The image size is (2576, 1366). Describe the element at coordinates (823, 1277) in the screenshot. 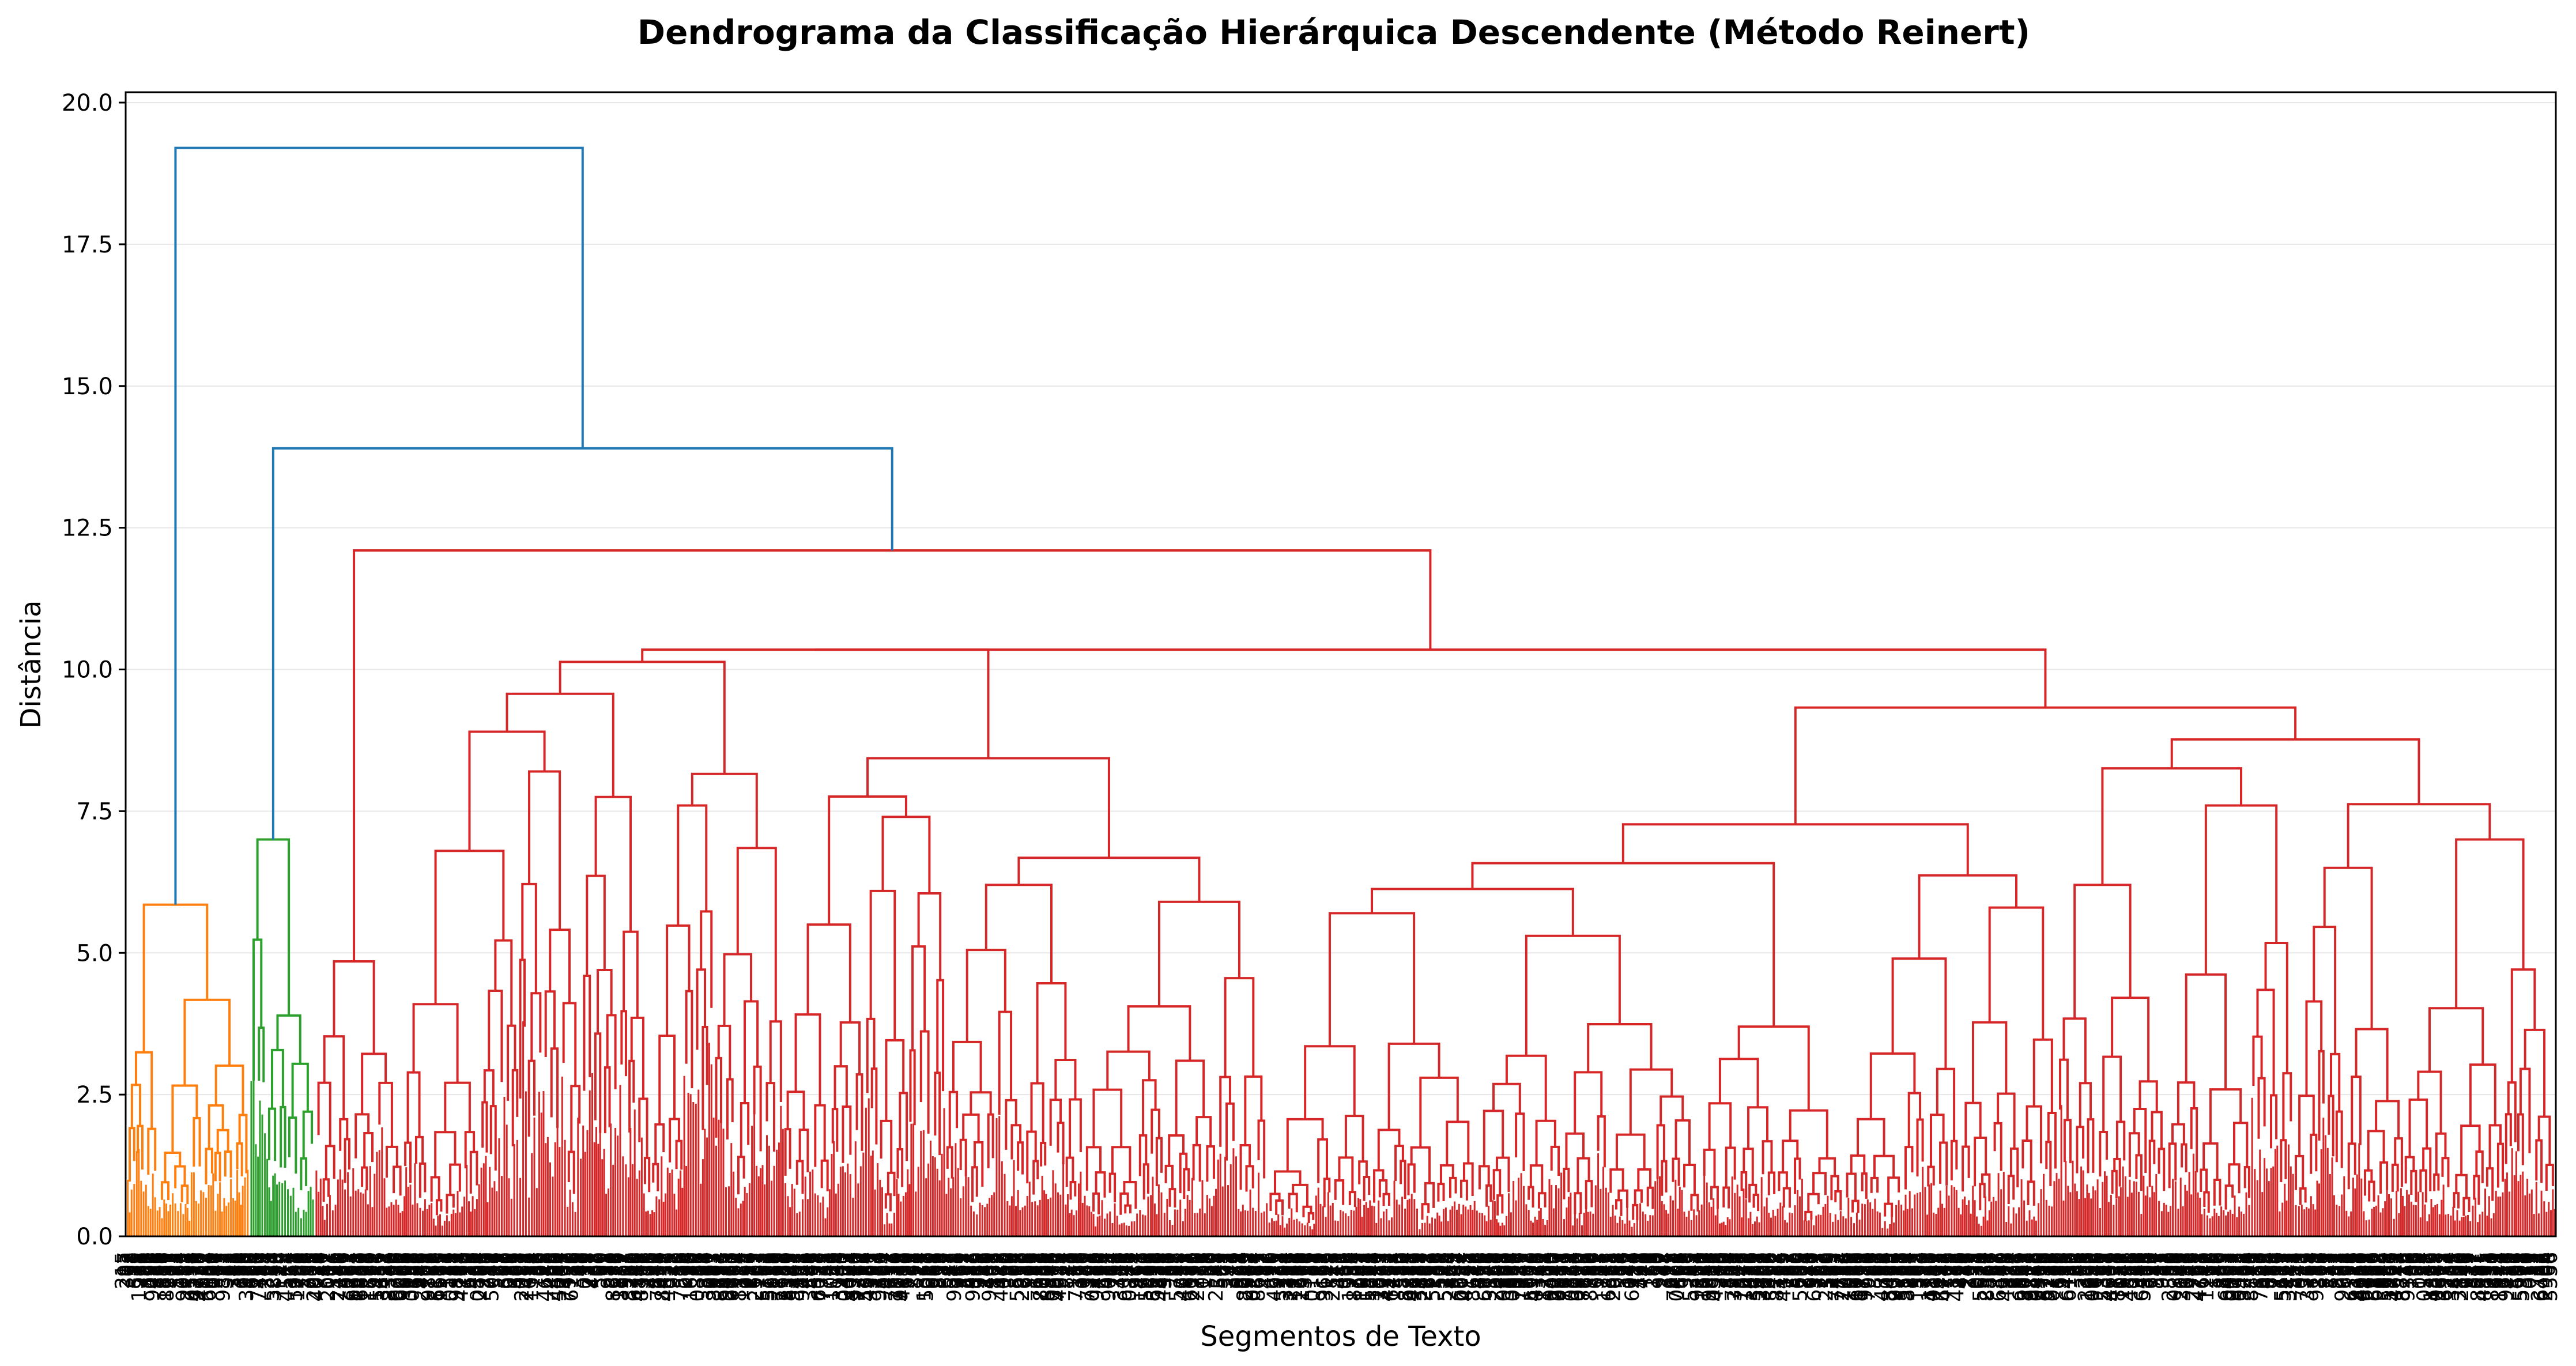

I see `leaf-label: 7733` at that location.